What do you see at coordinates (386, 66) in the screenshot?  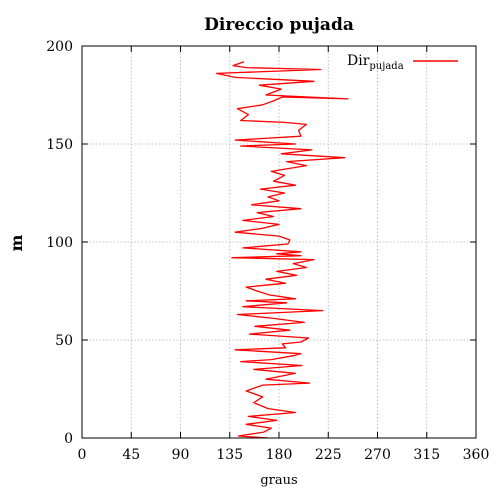 I see `legend-label-sub: pujada` at bounding box center [386, 66].